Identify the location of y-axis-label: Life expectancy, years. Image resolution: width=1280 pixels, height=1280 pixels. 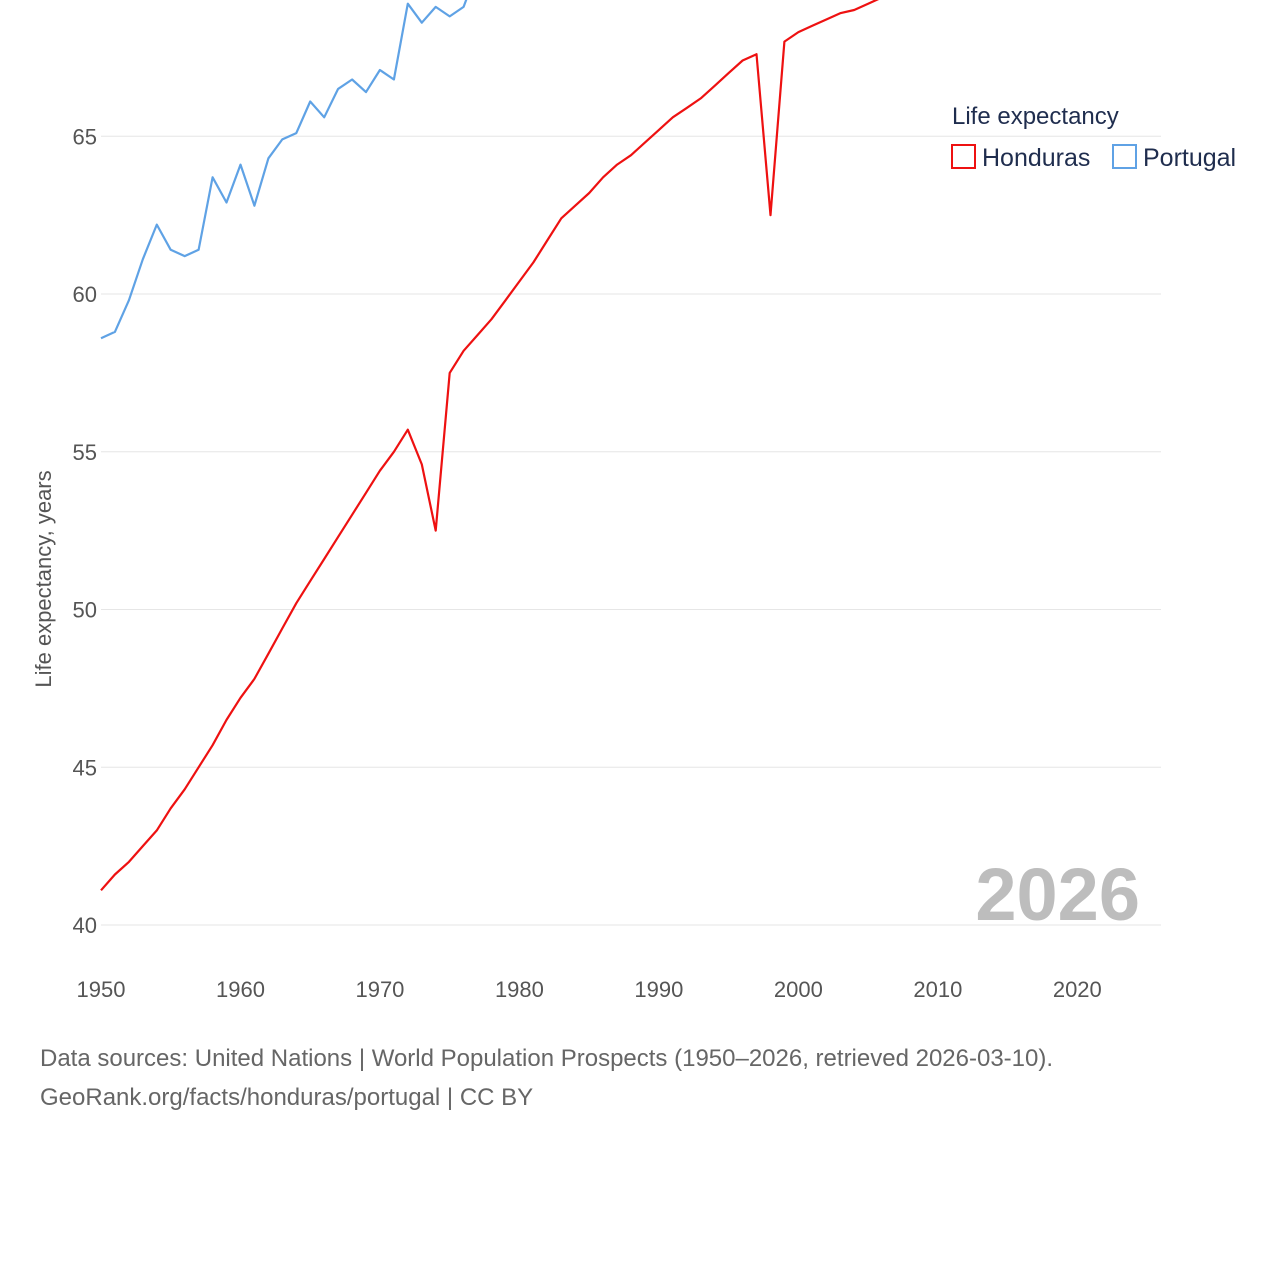
(43, 578).